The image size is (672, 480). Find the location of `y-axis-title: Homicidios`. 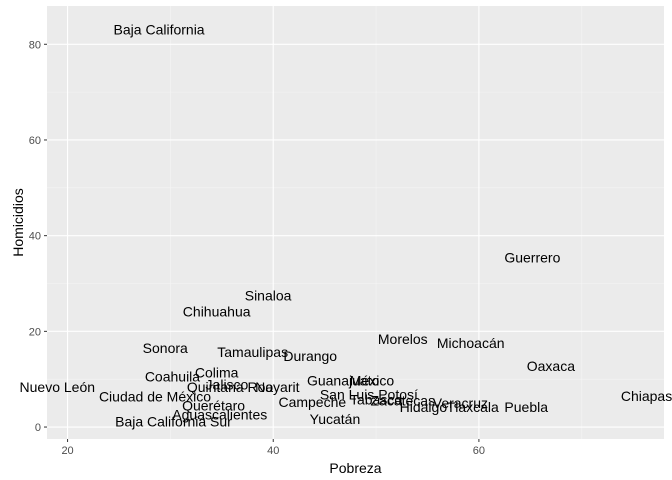

y-axis-title: Homicidios is located at coordinates (18, 222).